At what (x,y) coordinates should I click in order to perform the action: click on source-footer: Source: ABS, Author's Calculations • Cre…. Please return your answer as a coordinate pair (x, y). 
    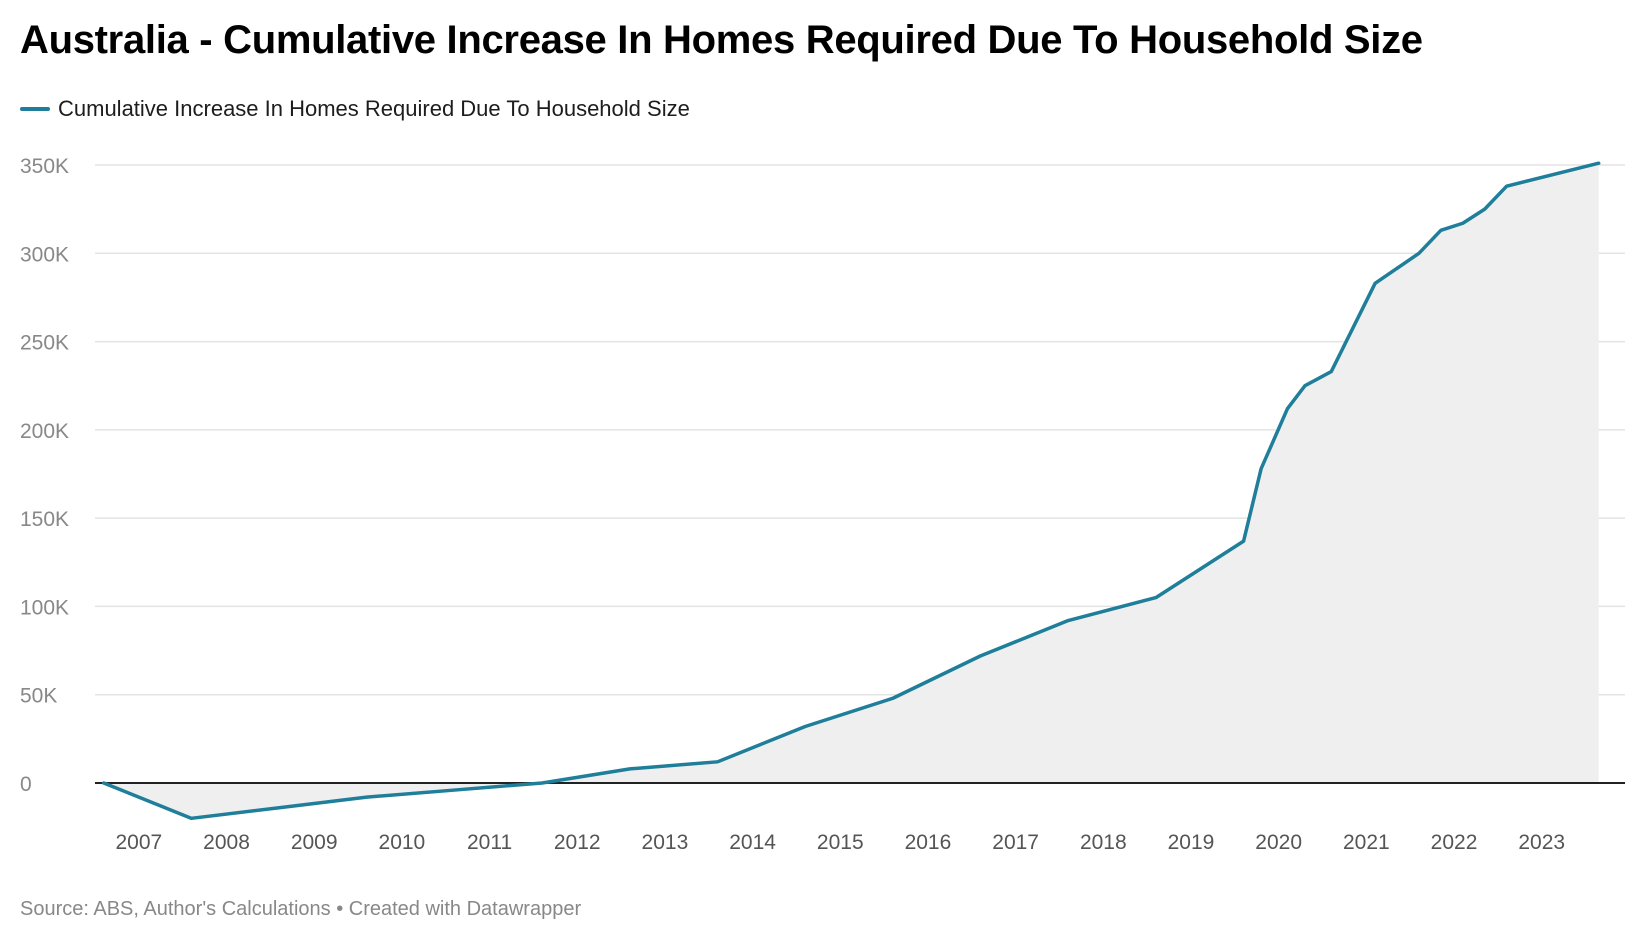
    Looking at the image, I should click on (301, 909).